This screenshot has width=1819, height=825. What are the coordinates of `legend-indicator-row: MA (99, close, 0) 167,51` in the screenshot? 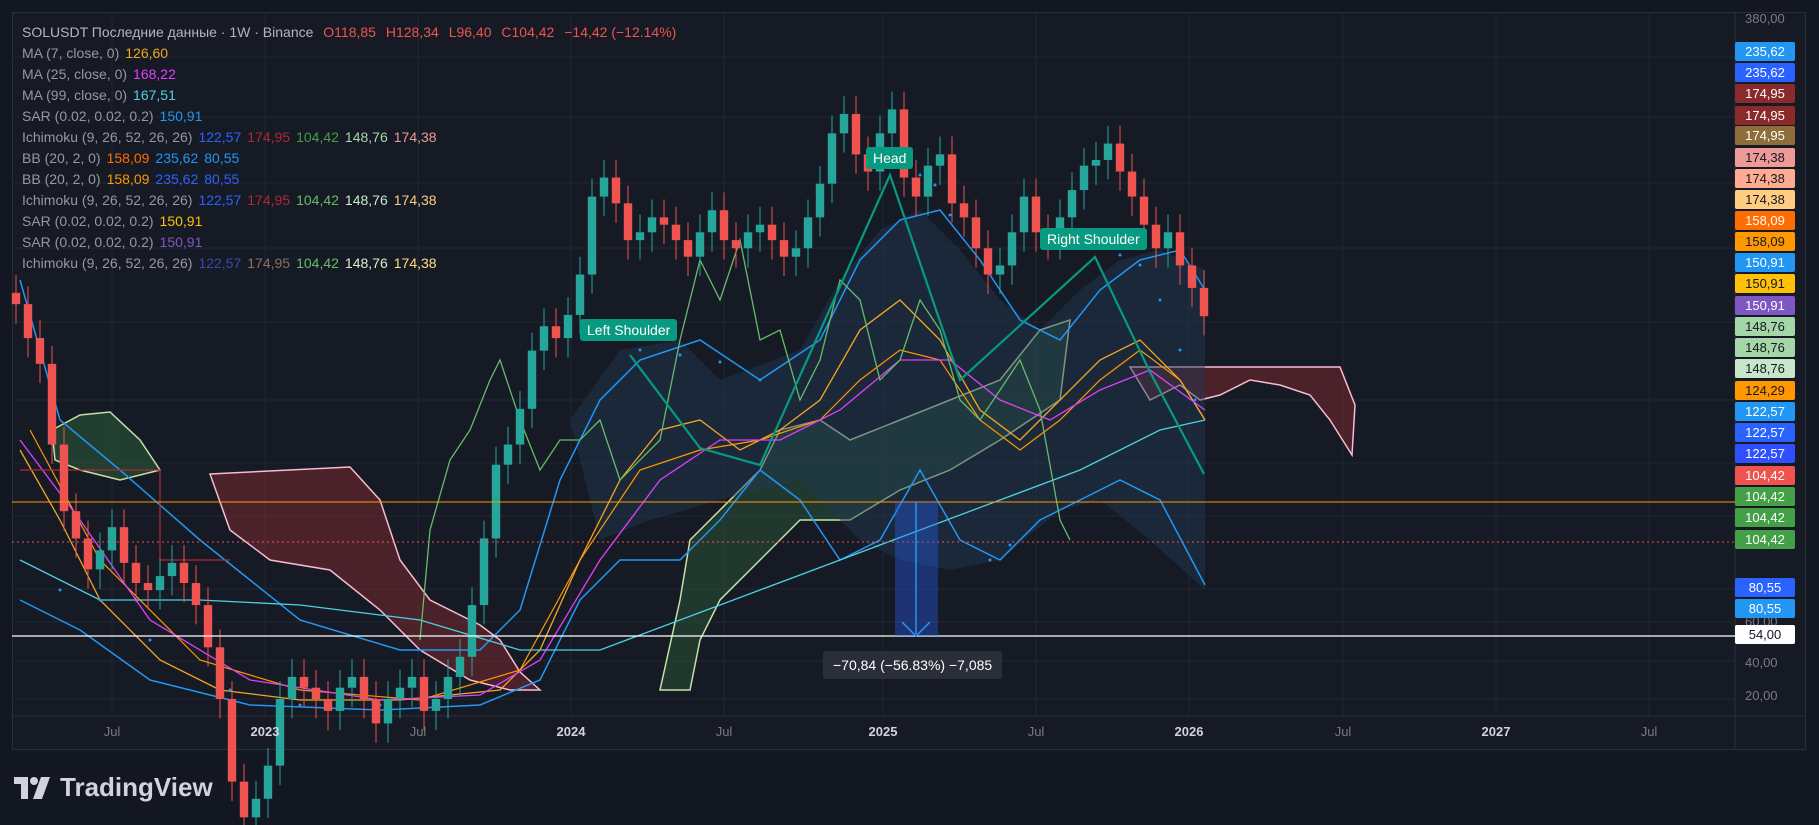 It's located at (352, 95).